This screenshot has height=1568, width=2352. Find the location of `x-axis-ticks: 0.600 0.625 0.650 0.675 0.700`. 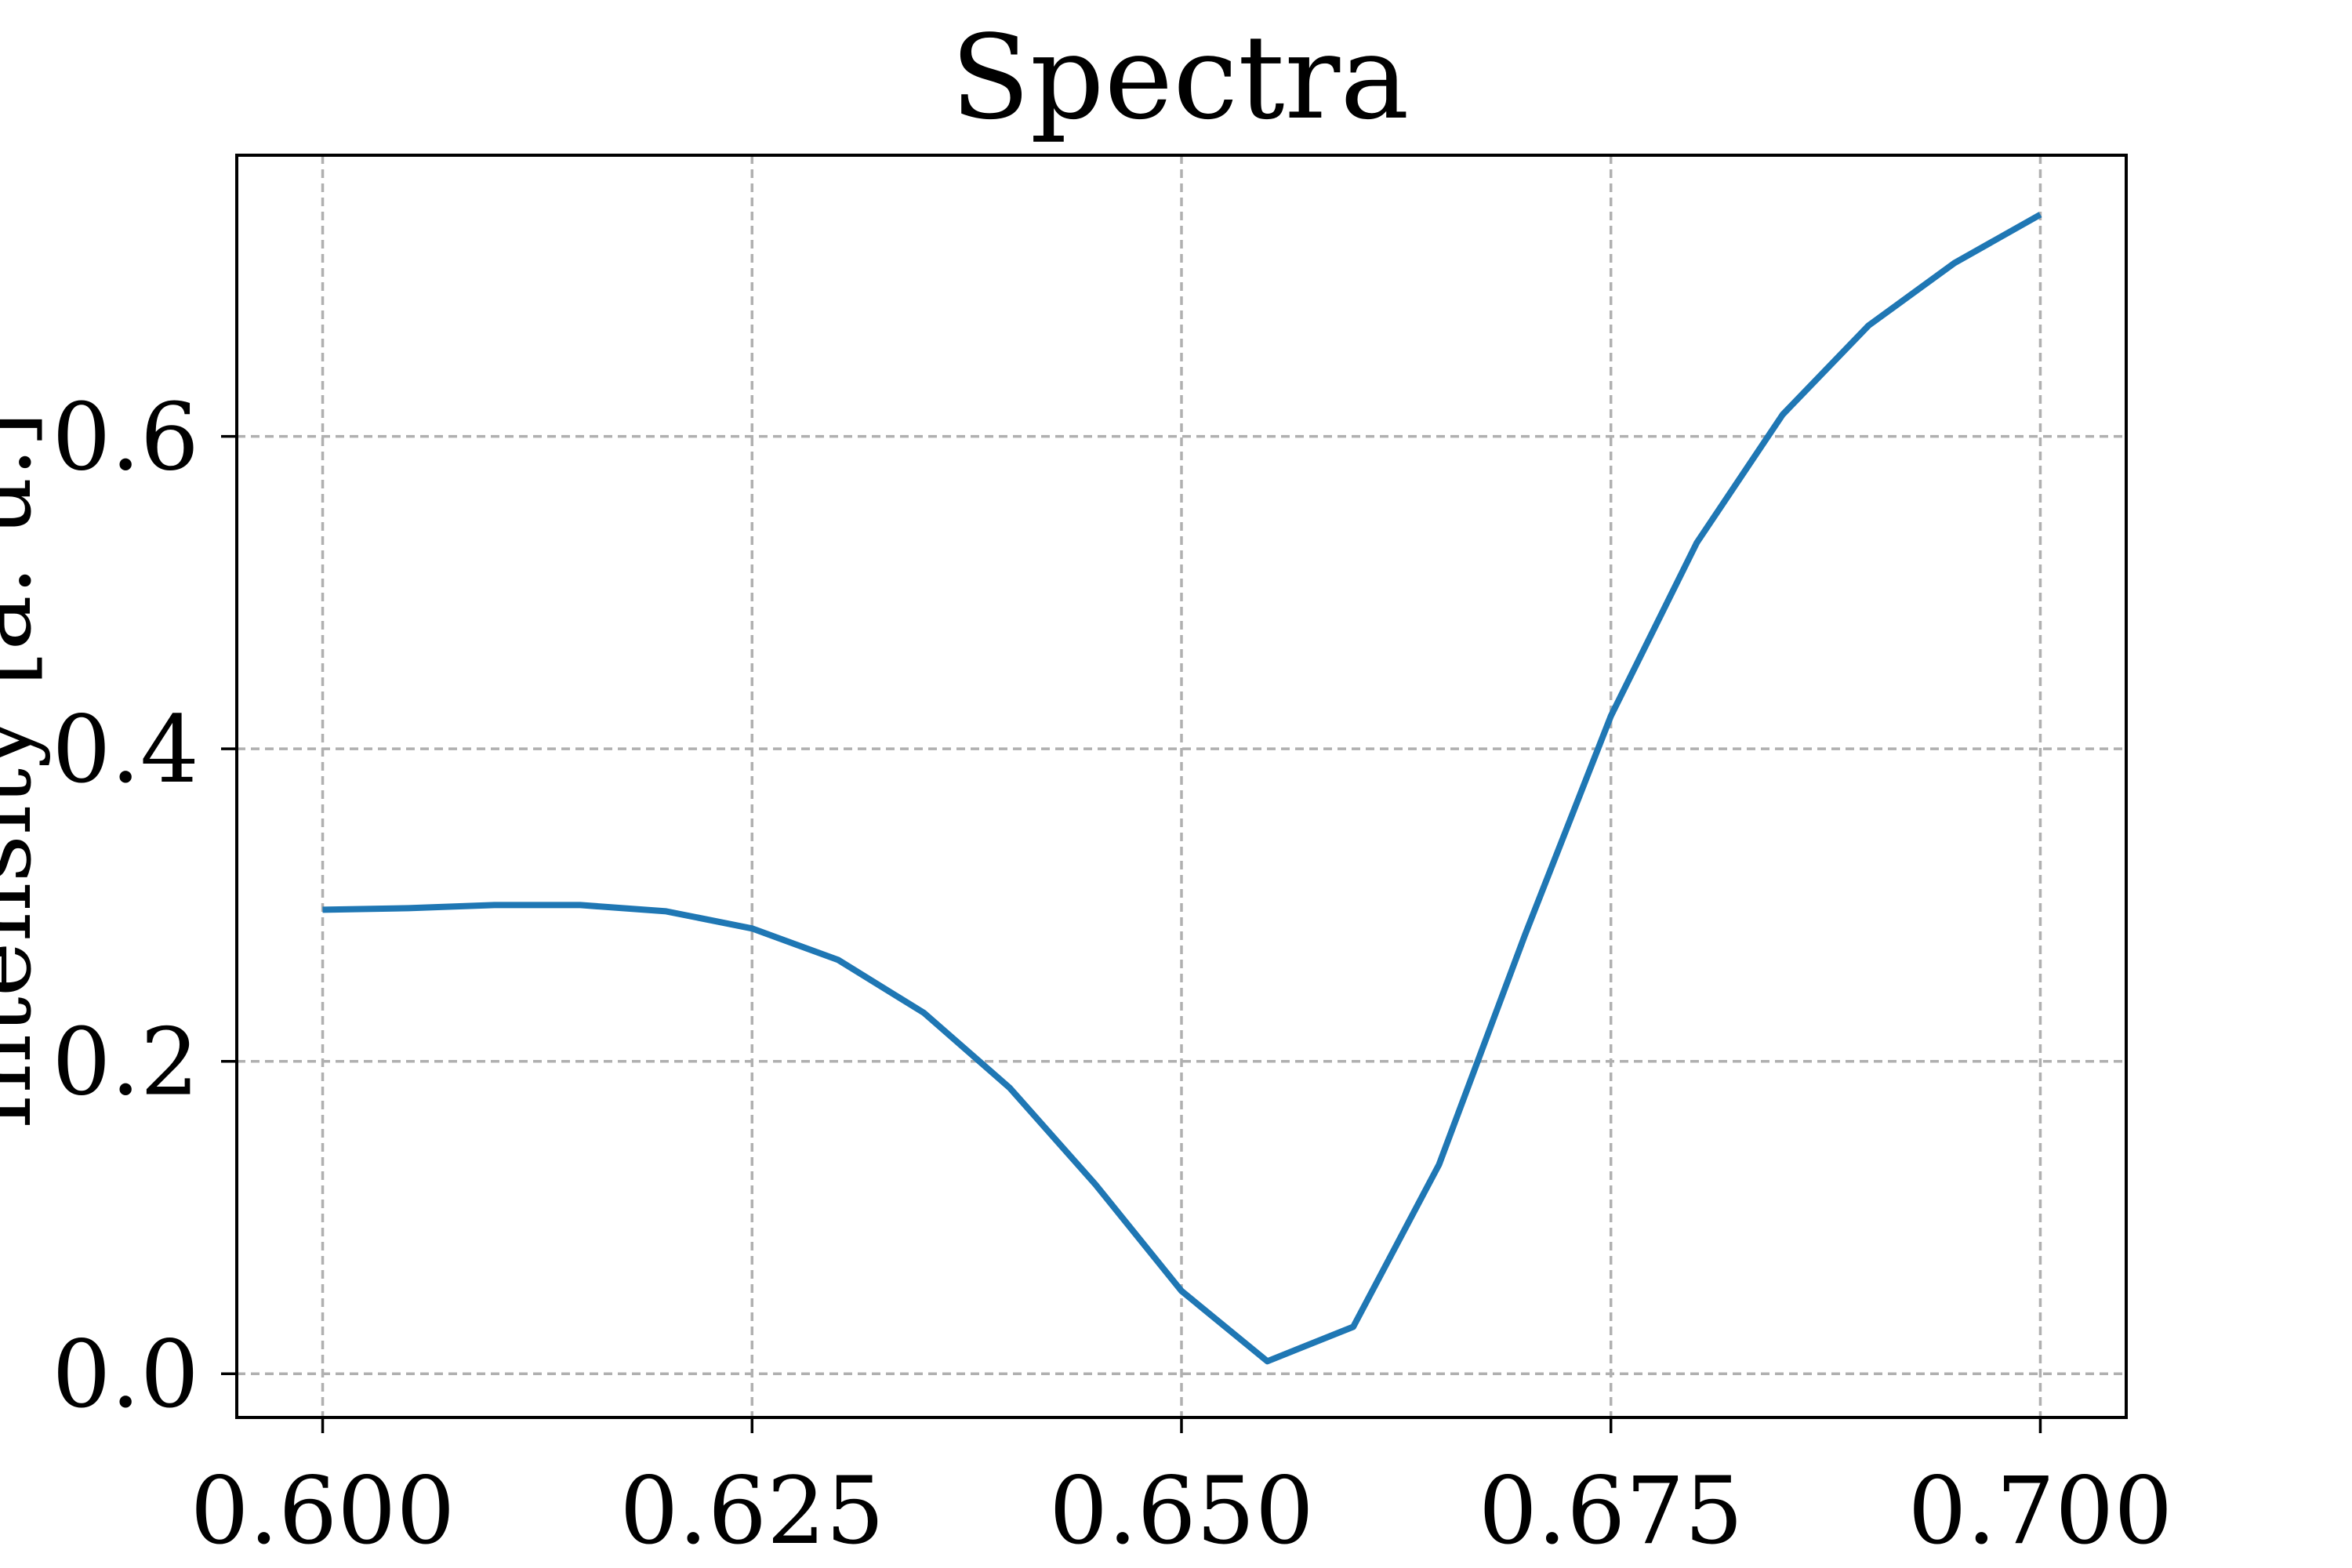

x-axis-ticks: 0.600 0.625 0.650 0.675 0.700 is located at coordinates (1182, 1491).